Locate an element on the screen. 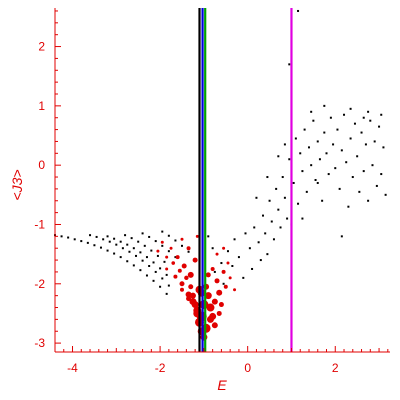 This screenshot has height=400, width=400. x-axis-title: E is located at coordinates (222, 385).